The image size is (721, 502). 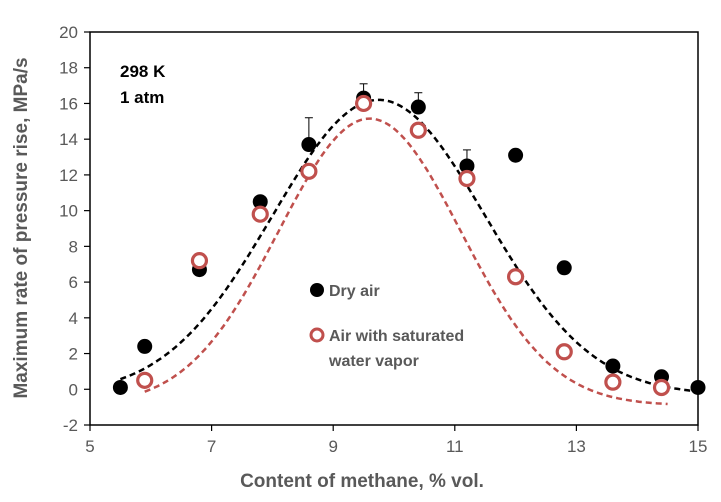 I want to click on y-tick-label: 8, so click(x=73, y=246).